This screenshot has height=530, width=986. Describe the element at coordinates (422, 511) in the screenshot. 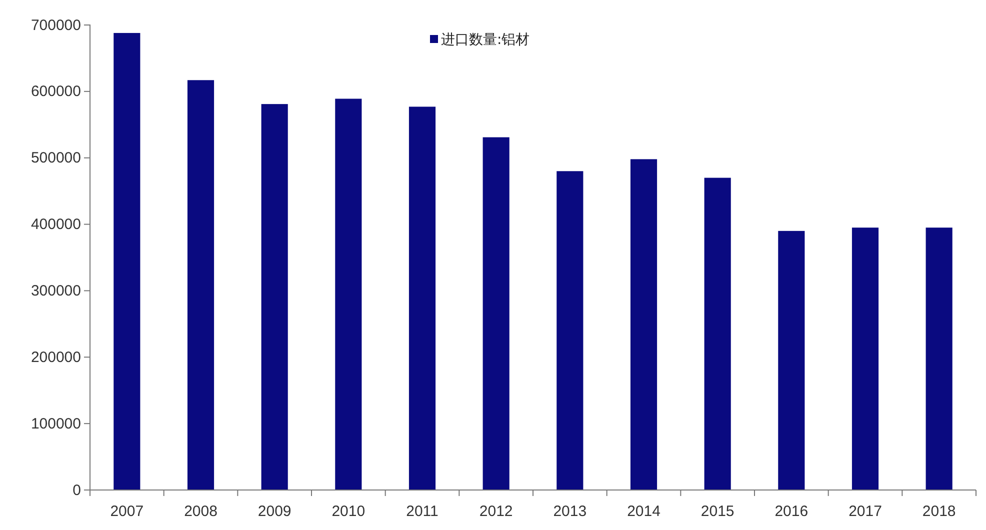

I see `x-tick-label: 2011` at that location.